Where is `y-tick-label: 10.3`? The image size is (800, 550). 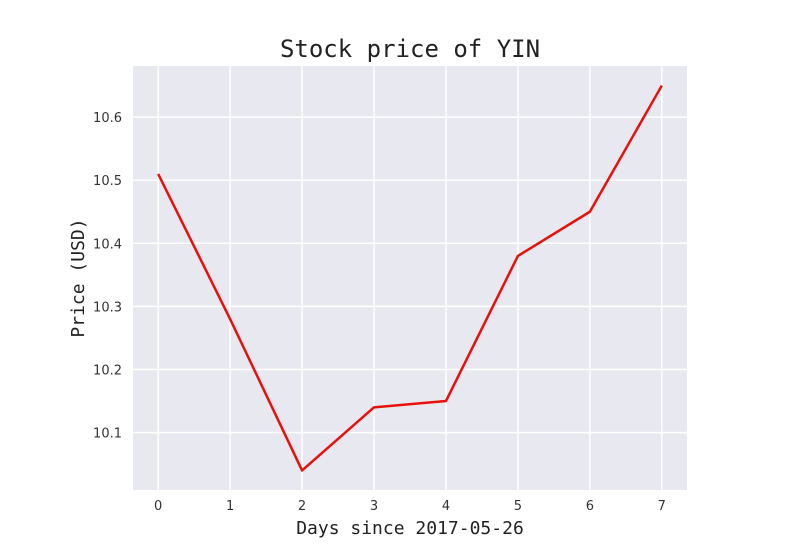
y-tick-label: 10.3 is located at coordinates (107, 307).